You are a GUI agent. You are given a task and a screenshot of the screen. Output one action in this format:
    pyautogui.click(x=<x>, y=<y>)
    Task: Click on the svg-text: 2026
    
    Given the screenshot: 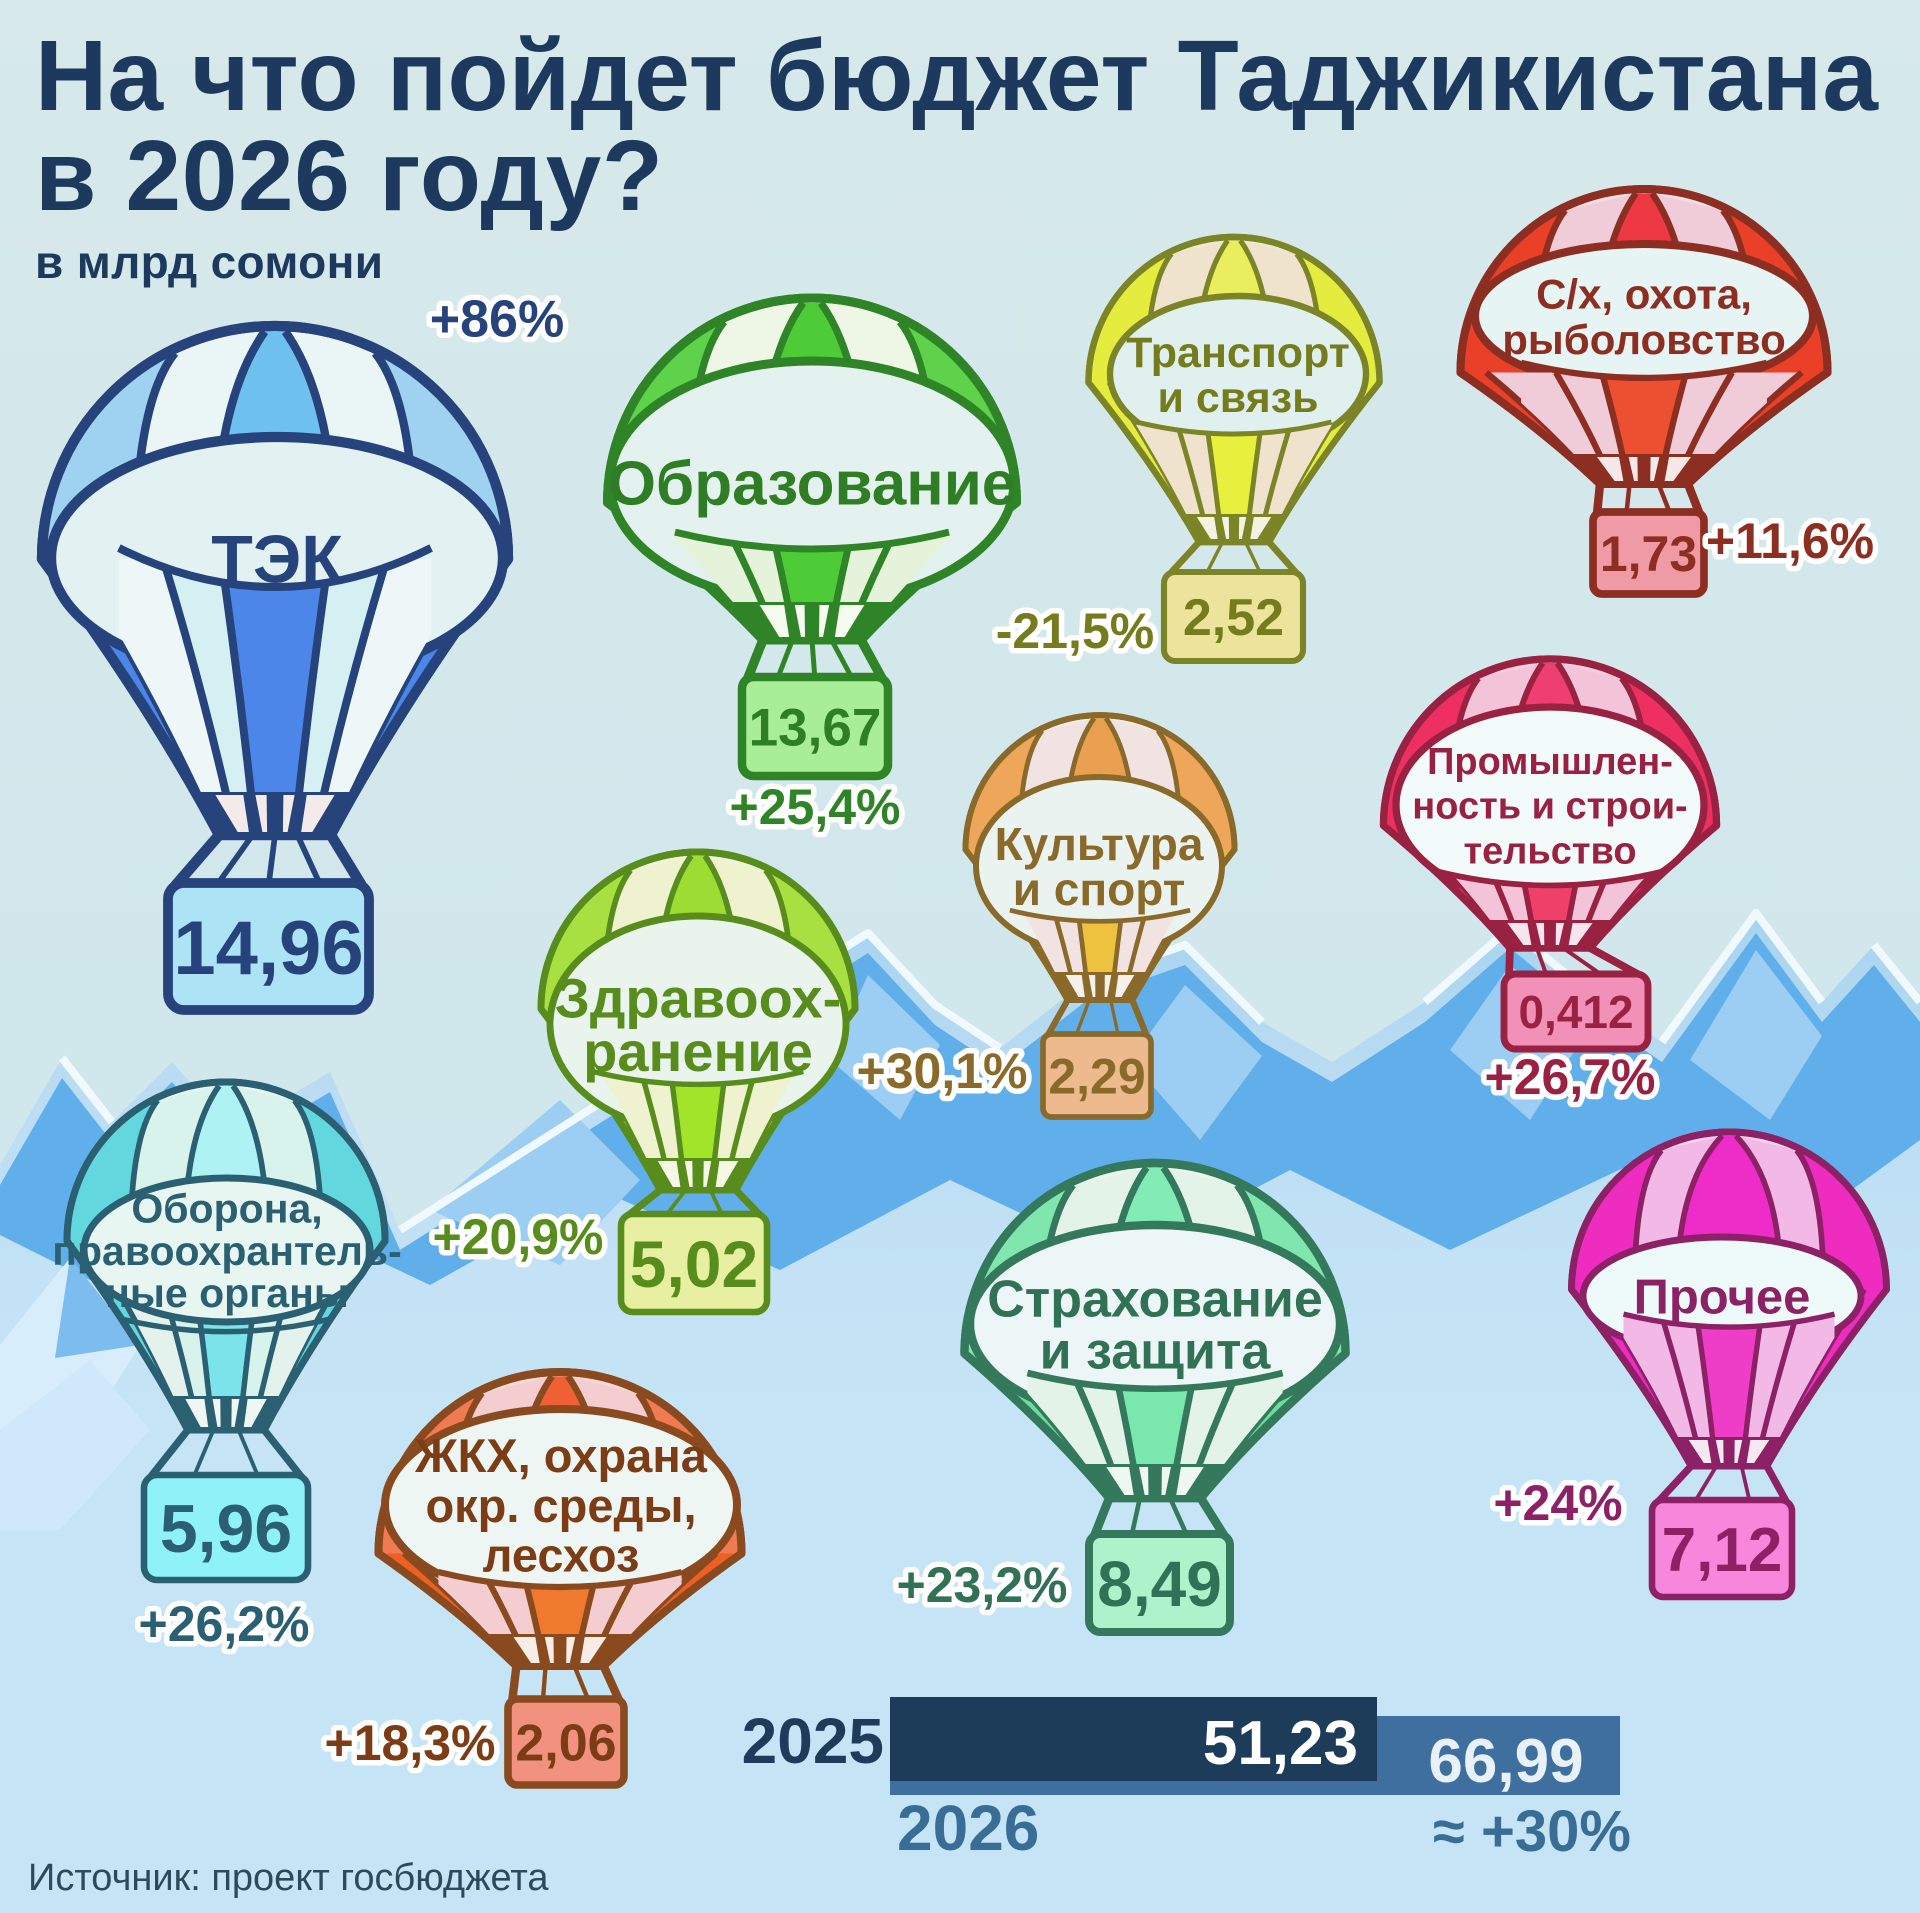 What is the action you would take?
    pyautogui.click(x=968, y=1828)
    